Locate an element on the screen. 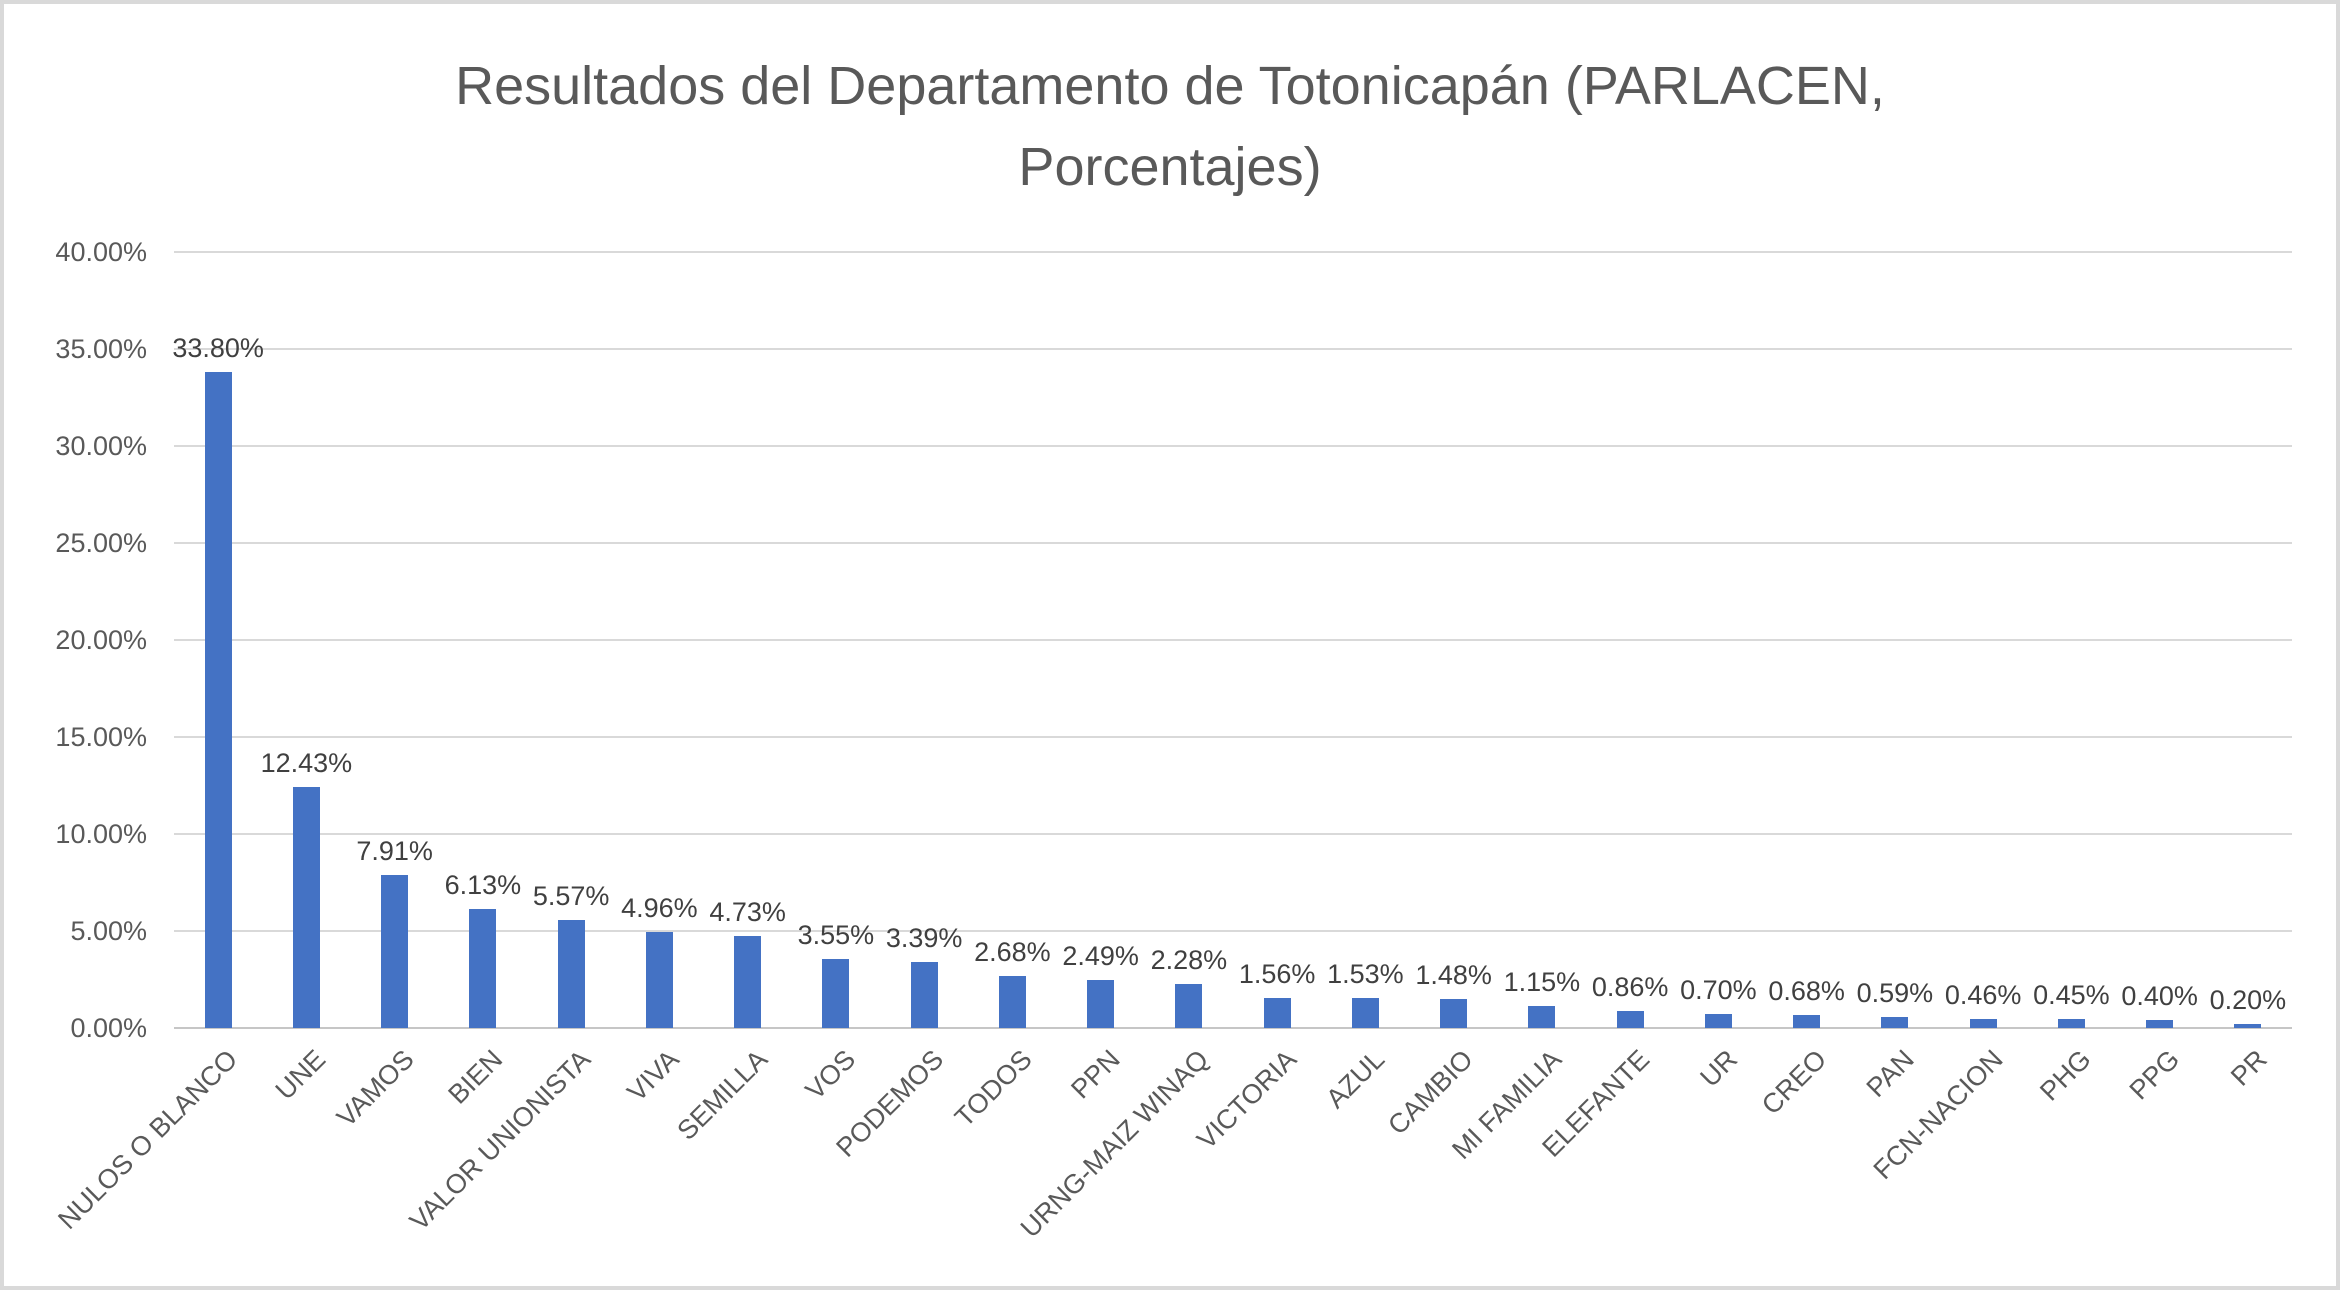  data-label: 0.86% is located at coordinates (1630, 987).